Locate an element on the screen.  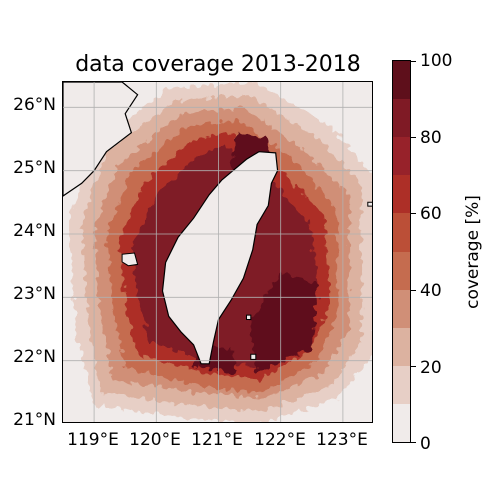
lon-label-120: 120°E is located at coordinates (155, 440).